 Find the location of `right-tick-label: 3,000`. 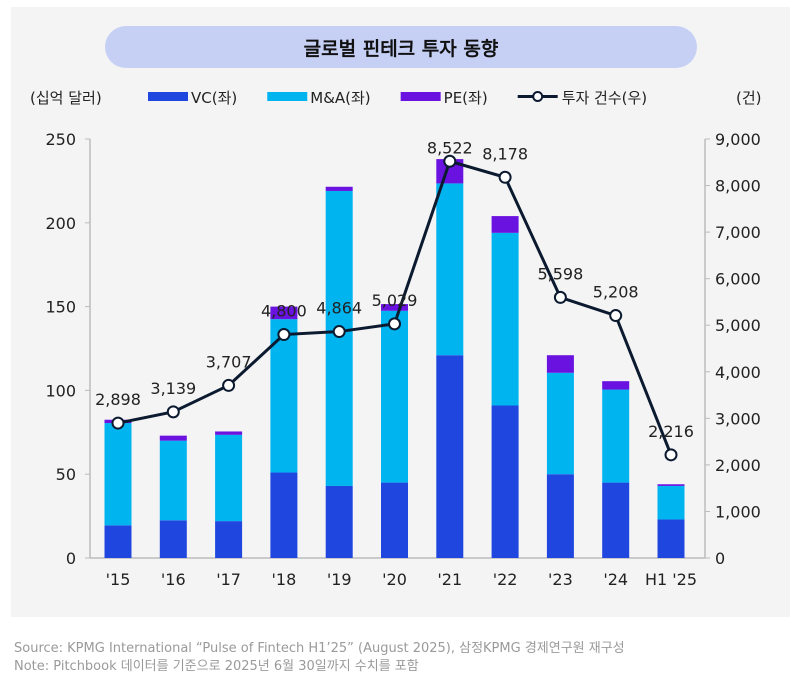

right-tick-label: 3,000 is located at coordinates (738, 418).